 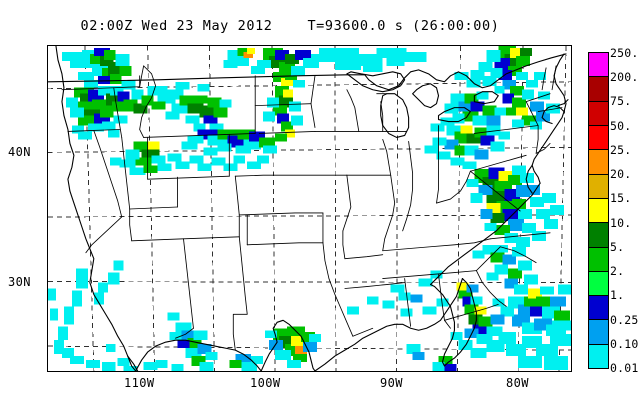 I want to click on colorbar-band-25., so click(x=598, y=138).